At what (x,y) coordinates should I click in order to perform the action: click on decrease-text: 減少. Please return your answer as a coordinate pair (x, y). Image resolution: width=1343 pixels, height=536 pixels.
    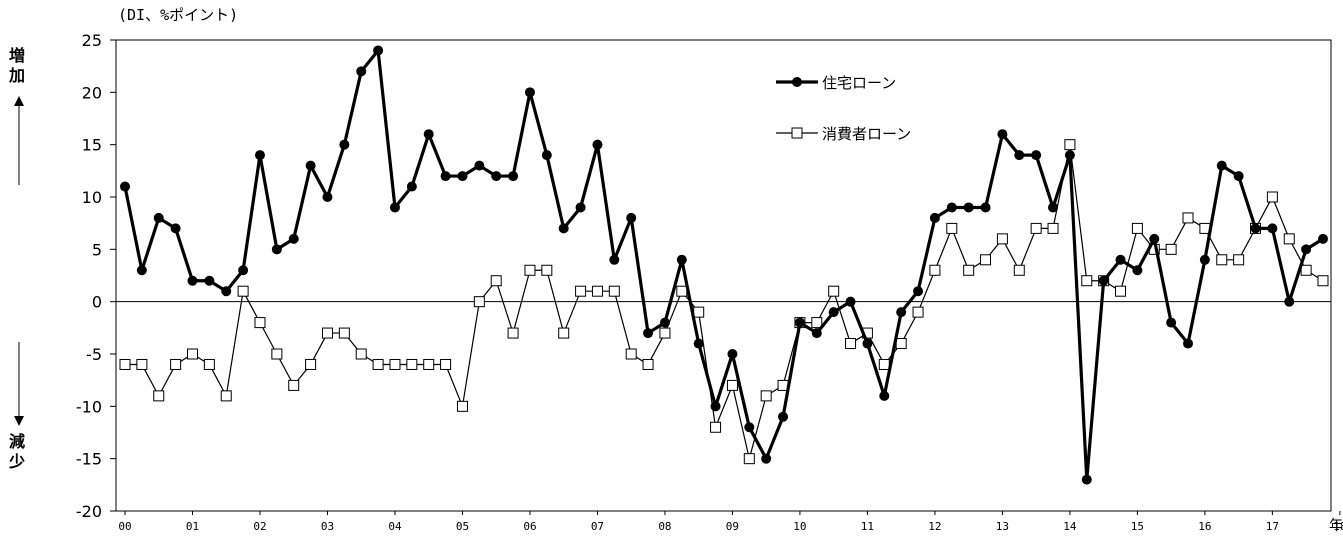
    Looking at the image, I should click on (16, 451).